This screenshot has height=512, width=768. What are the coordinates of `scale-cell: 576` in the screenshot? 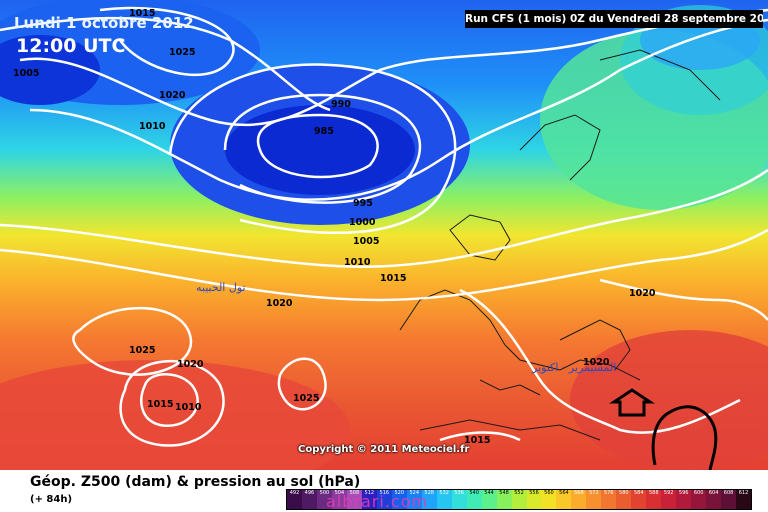 It's located at (609, 499).